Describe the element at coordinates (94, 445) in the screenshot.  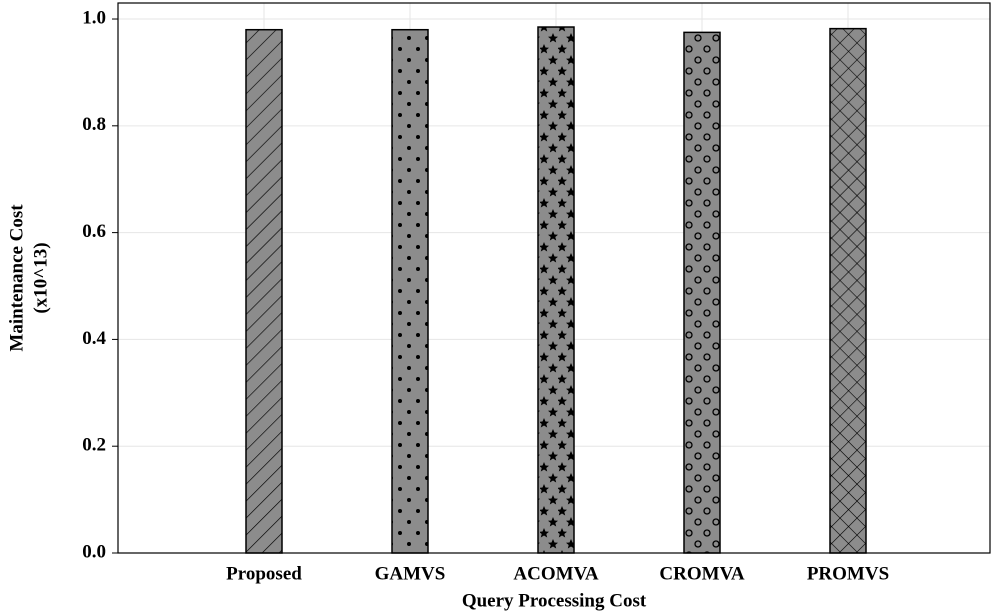
I see `y-tick-label: 0.2` at that location.